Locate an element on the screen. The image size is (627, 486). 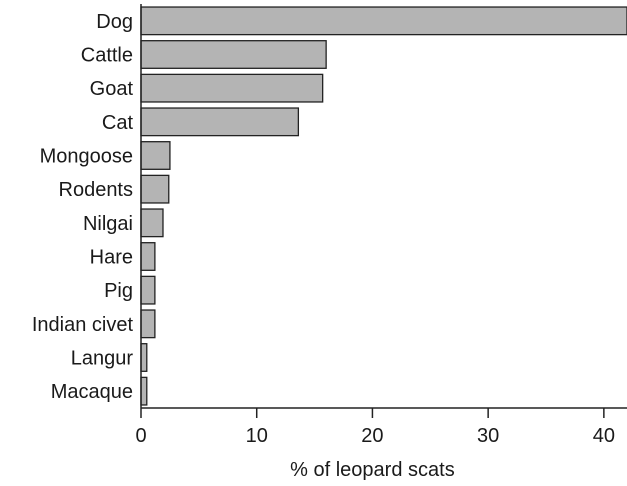
bar-cattle is located at coordinates (233, 54).